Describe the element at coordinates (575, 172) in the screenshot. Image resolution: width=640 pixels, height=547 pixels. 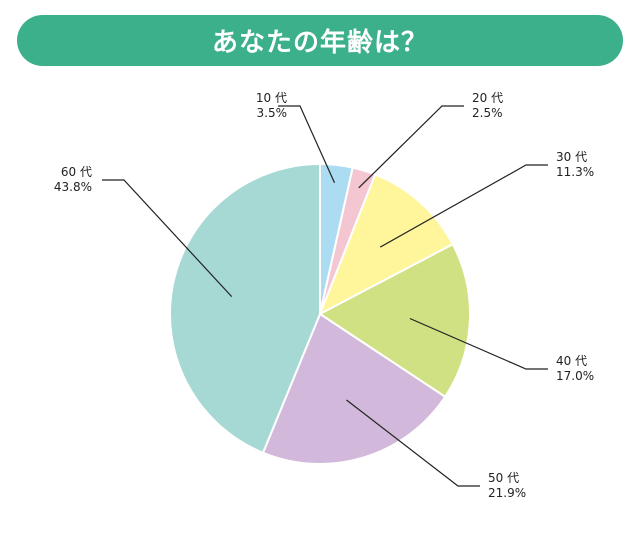
I see `slice-value-label: 11.3%` at that location.